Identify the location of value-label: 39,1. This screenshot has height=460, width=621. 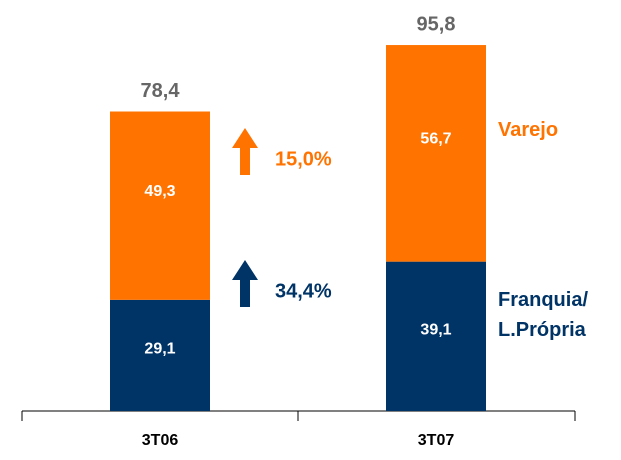
(435, 330).